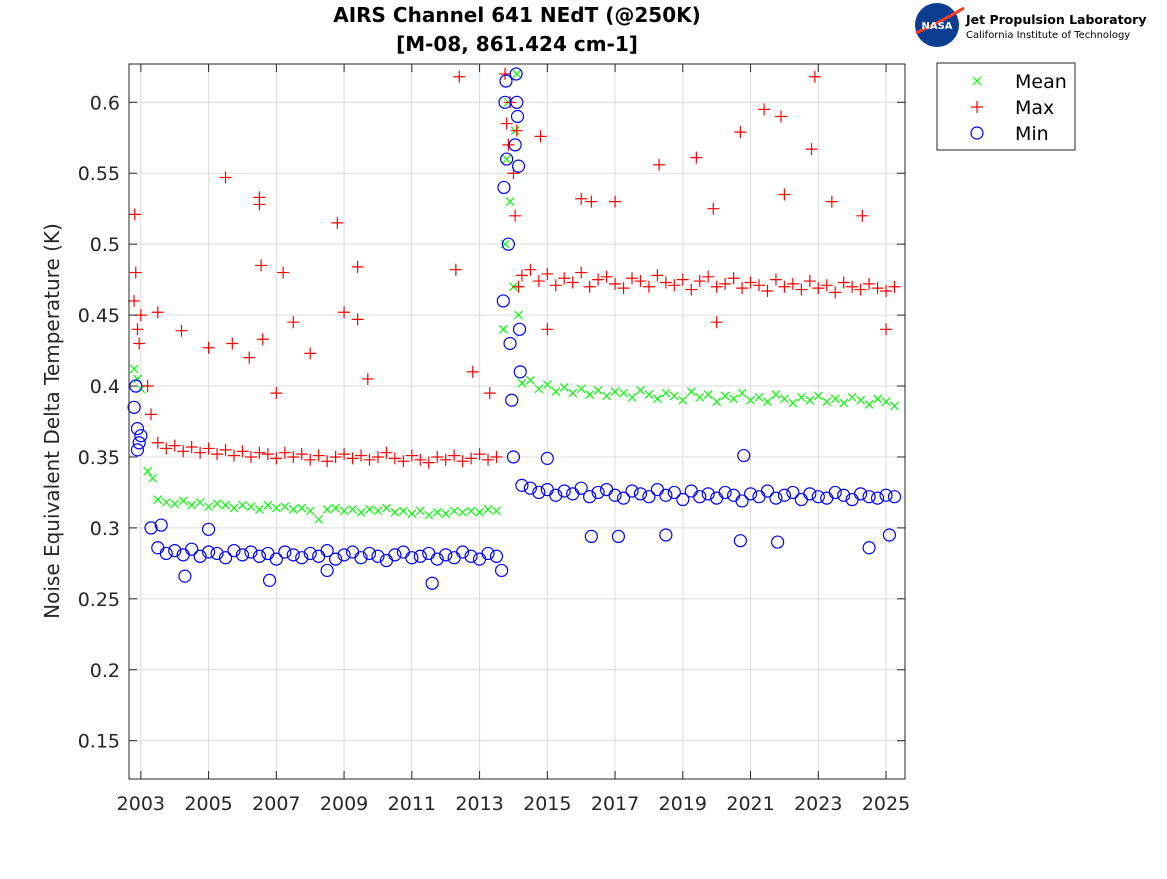  What do you see at coordinates (977, 133) in the screenshot?
I see `legend-min-marker-icon` at bounding box center [977, 133].